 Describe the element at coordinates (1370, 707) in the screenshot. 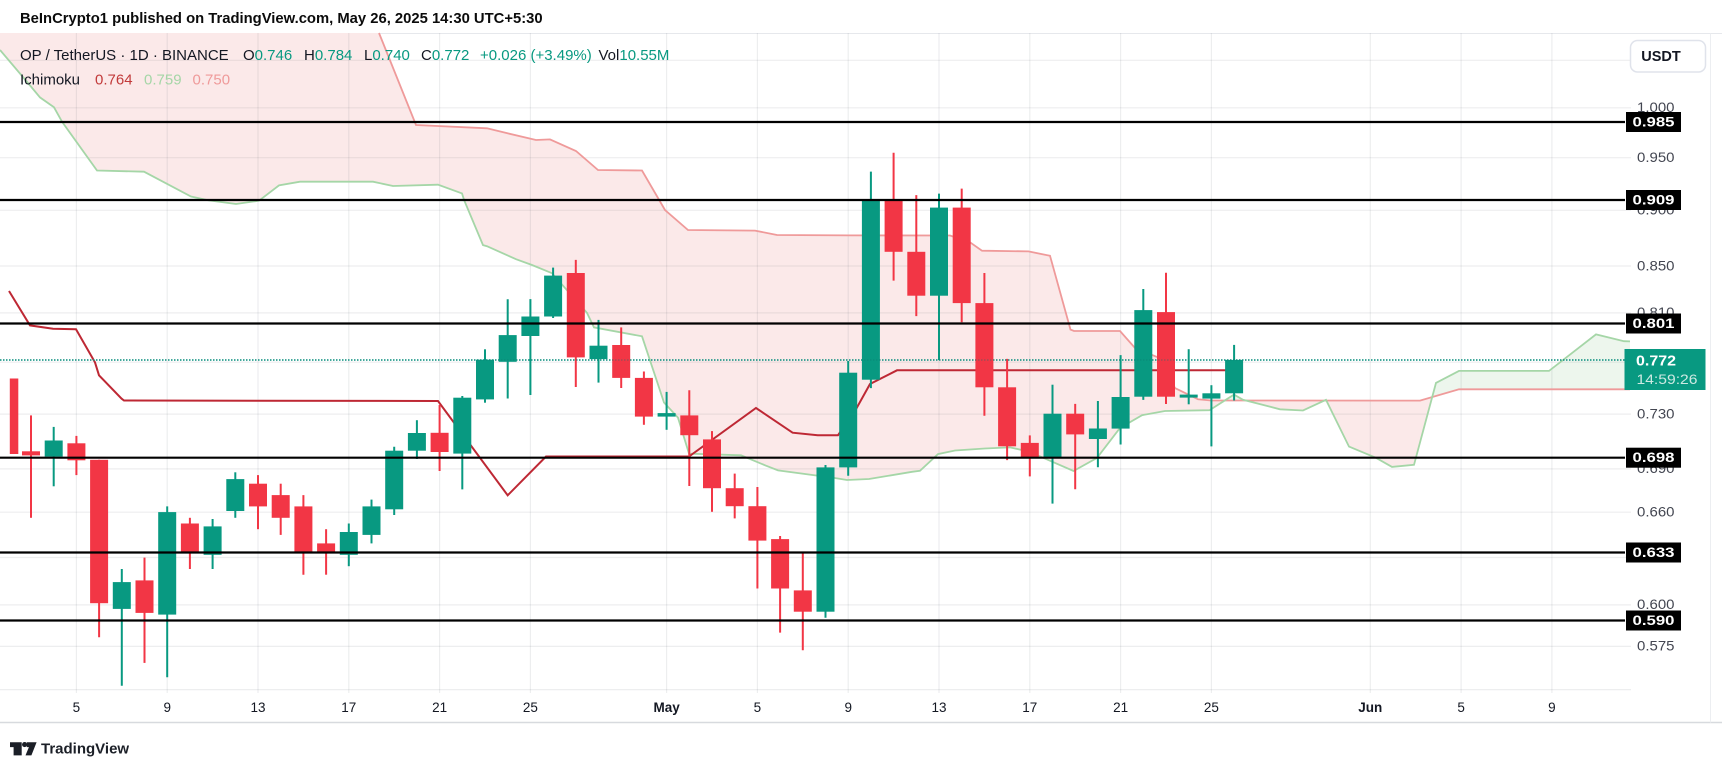

I see `svg-text: Jun` at that location.